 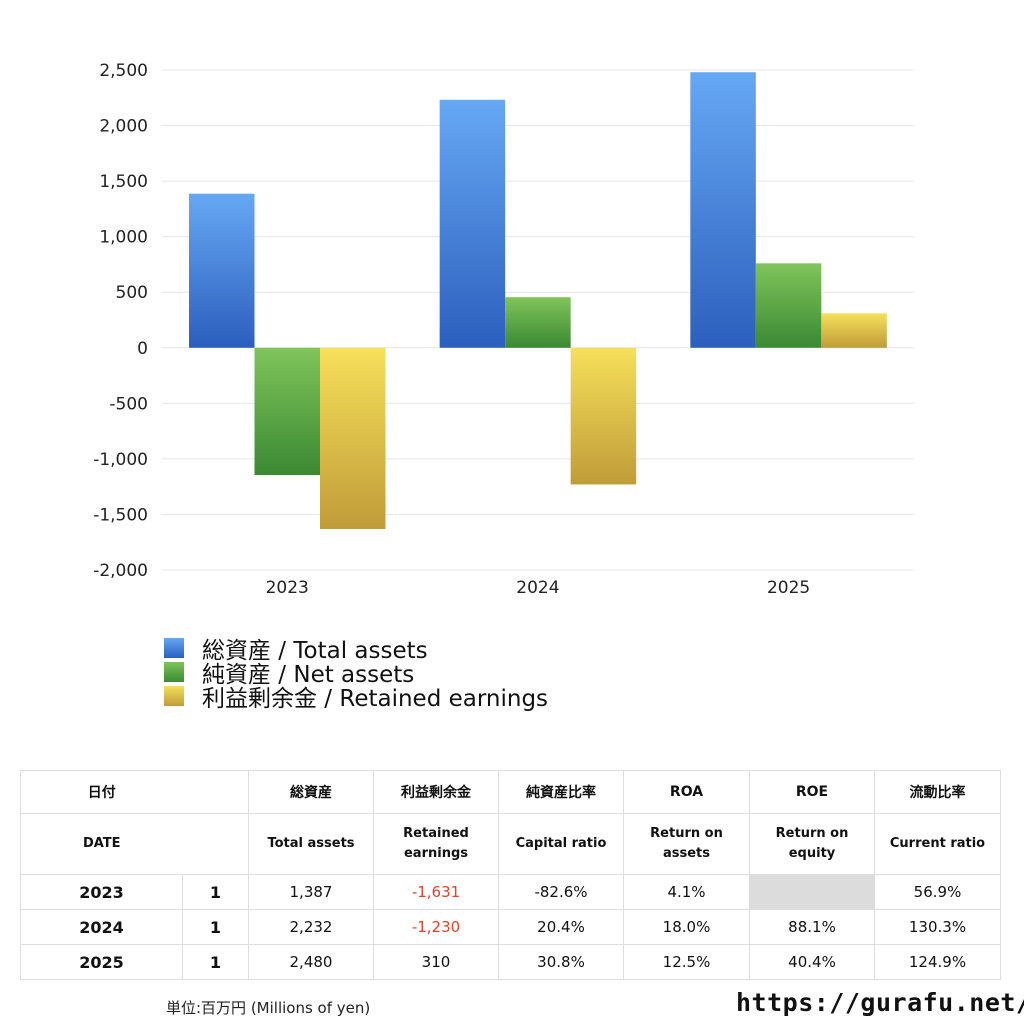 What do you see at coordinates (311, 927) in the screenshot?
I see `row-total-assets: 2,232` at bounding box center [311, 927].